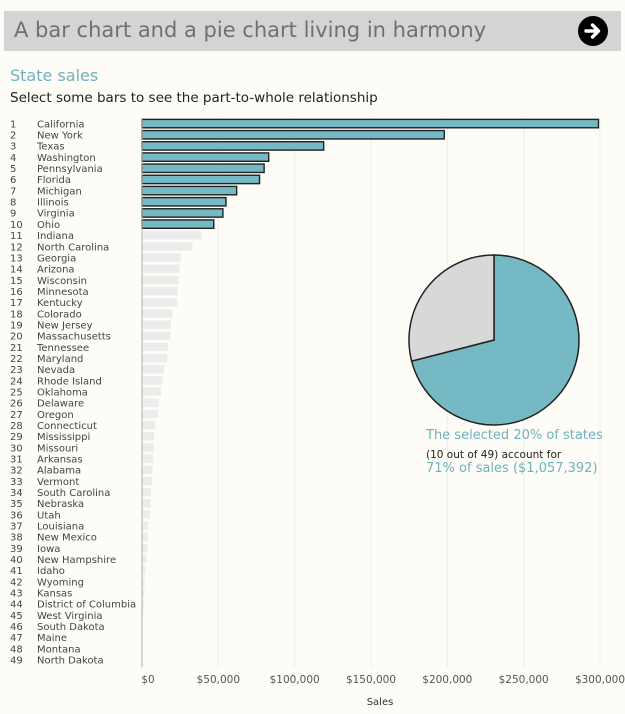  Describe the element at coordinates (148, 447) in the screenshot. I see `bar-missouri` at that location.